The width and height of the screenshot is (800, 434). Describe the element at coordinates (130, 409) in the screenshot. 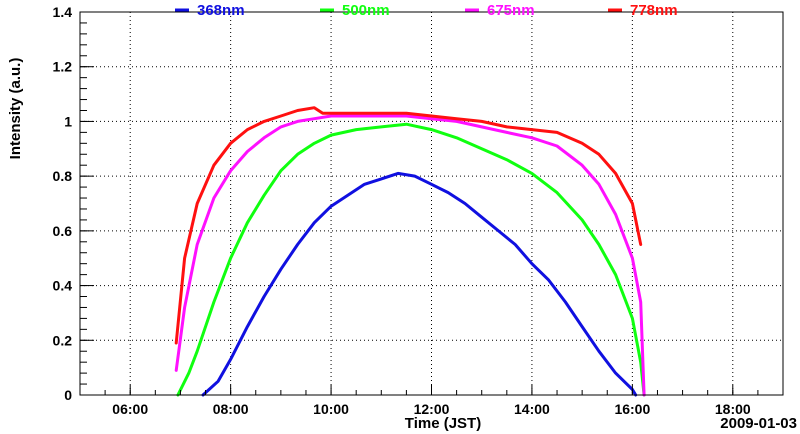

I see `x-tick-label: 06:00` at that location.